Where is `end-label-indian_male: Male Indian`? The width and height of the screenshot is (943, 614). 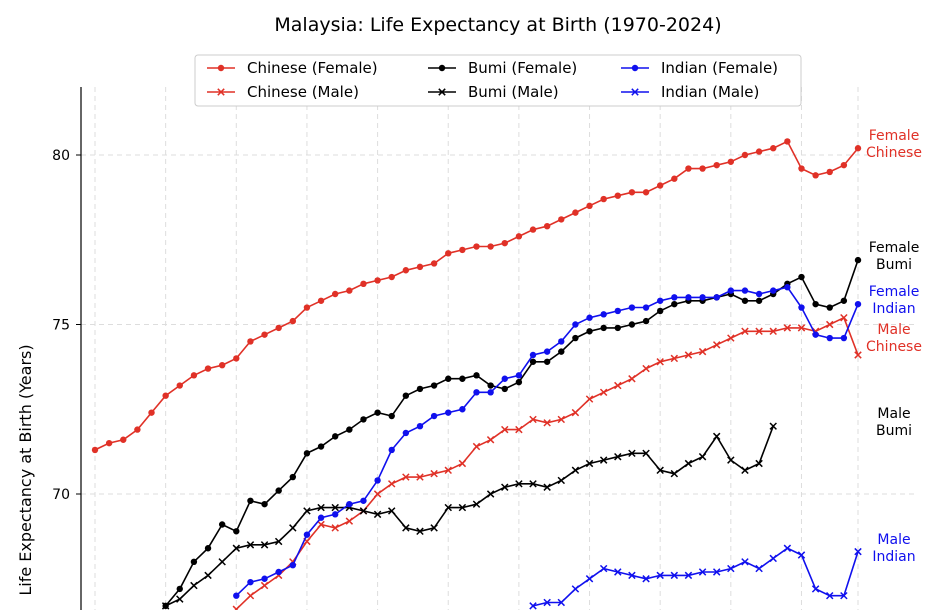 end-label-indian_male: Male Indian is located at coordinates (893, 548).